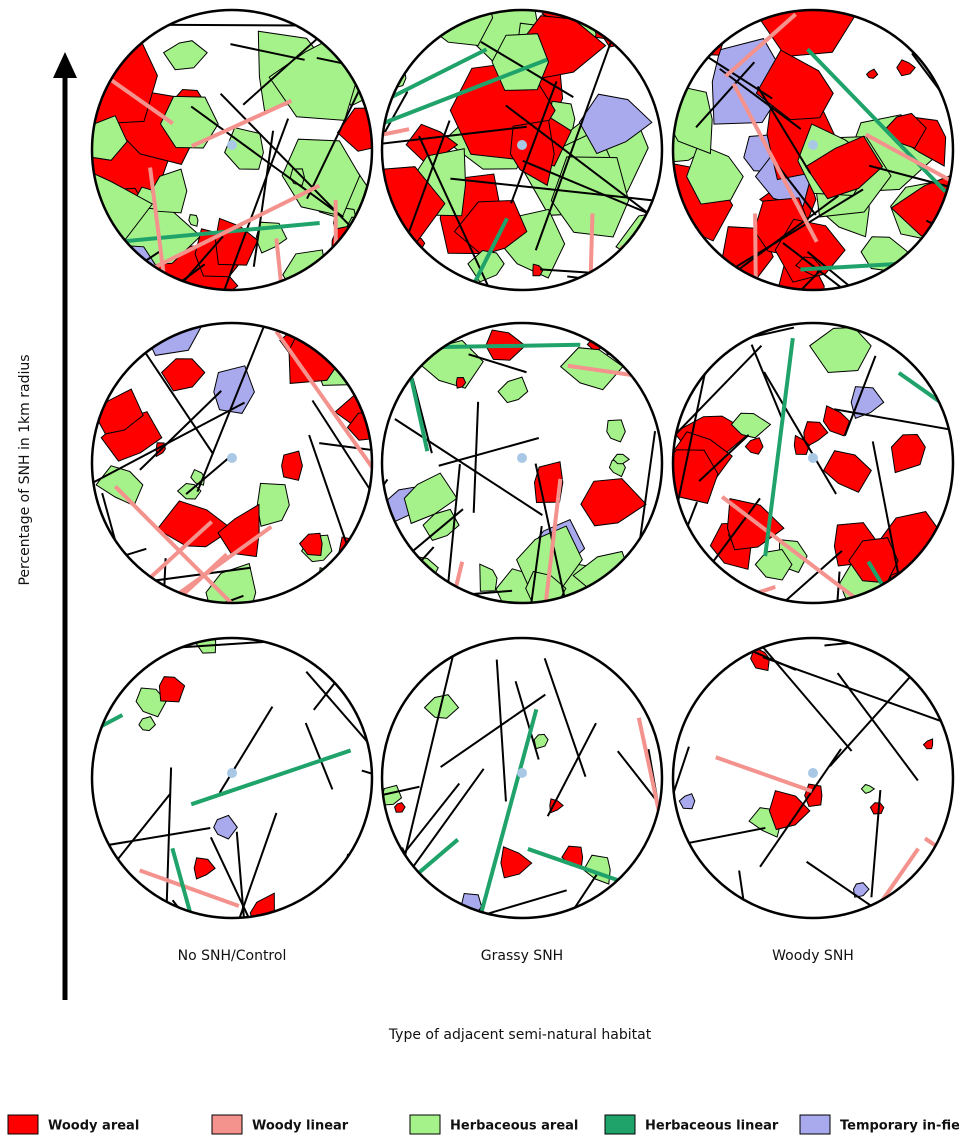  I want to click on legend-label: Woody areal, so click(93, 1126).